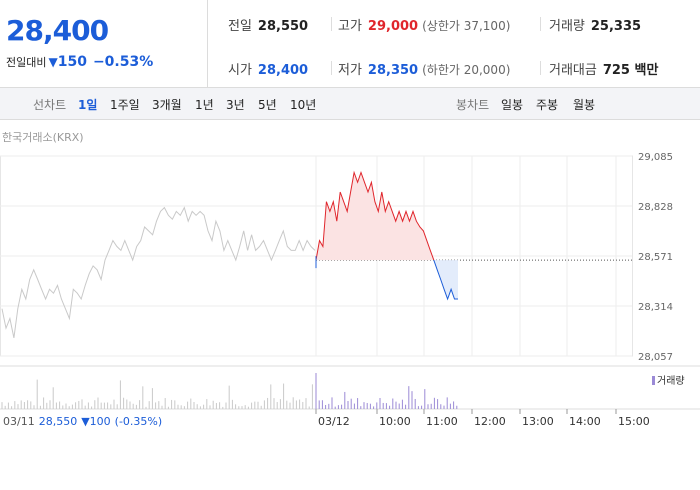 This screenshot has width=700, height=490. What do you see at coordinates (85, 421) in the screenshot?
I see `footer-arrow-icon: ▼` at bounding box center [85, 421].